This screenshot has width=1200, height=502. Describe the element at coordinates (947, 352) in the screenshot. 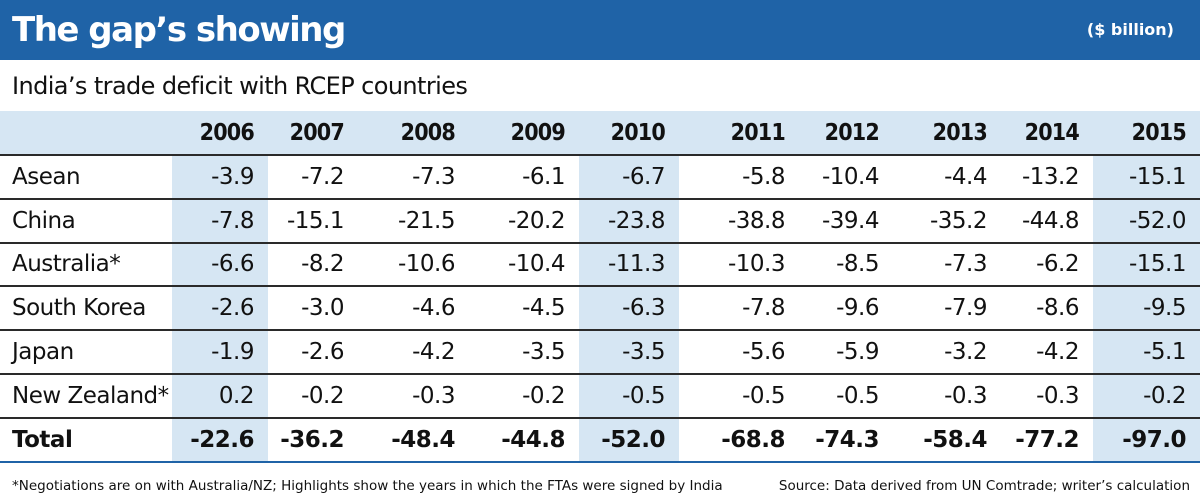

I see `cell-japan-2013: -3.2` at that location.